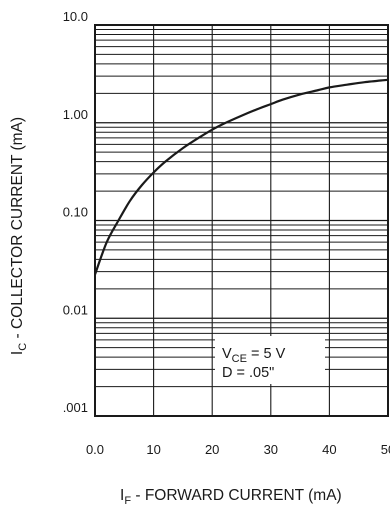 This screenshot has width=390, height=514. I want to click on x-tick-labels: 0.0 10 20 30 40 50, so click(238, 449).